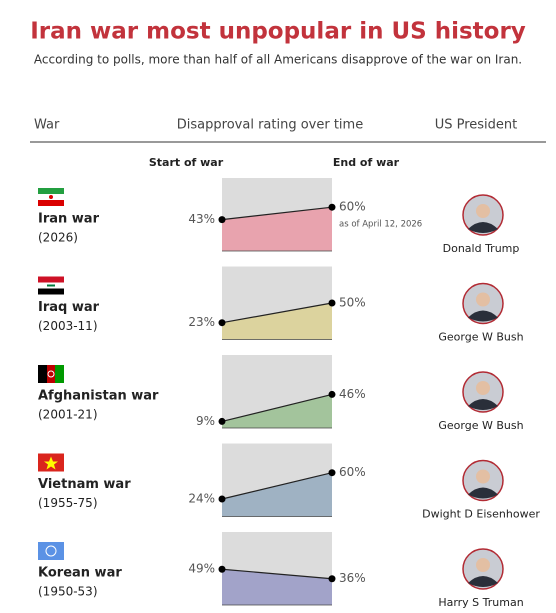 The height and width of the screenshot is (613, 556). What do you see at coordinates (480, 602) in the screenshot?
I see `president: Harry S Truman` at bounding box center [480, 602].